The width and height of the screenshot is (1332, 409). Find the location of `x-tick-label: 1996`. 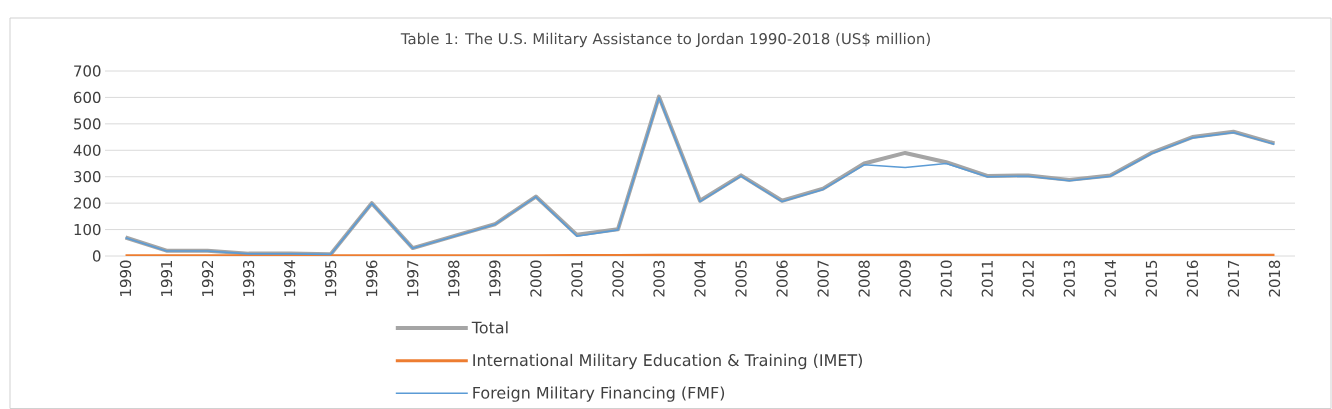

x-tick-label: 1996 is located at coordinates (372, 278).